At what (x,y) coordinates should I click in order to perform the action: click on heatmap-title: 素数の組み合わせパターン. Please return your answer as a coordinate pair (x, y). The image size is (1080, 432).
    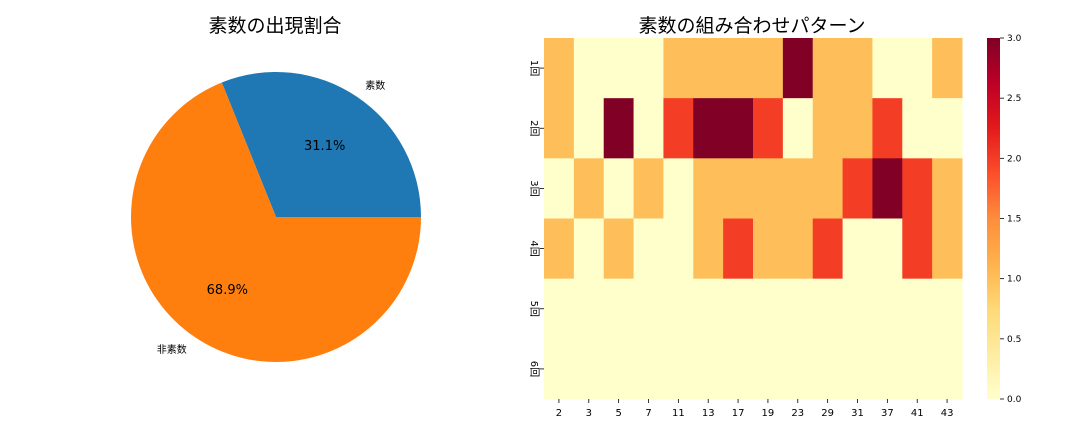
    Looking at the image, I should click on (751, 26).